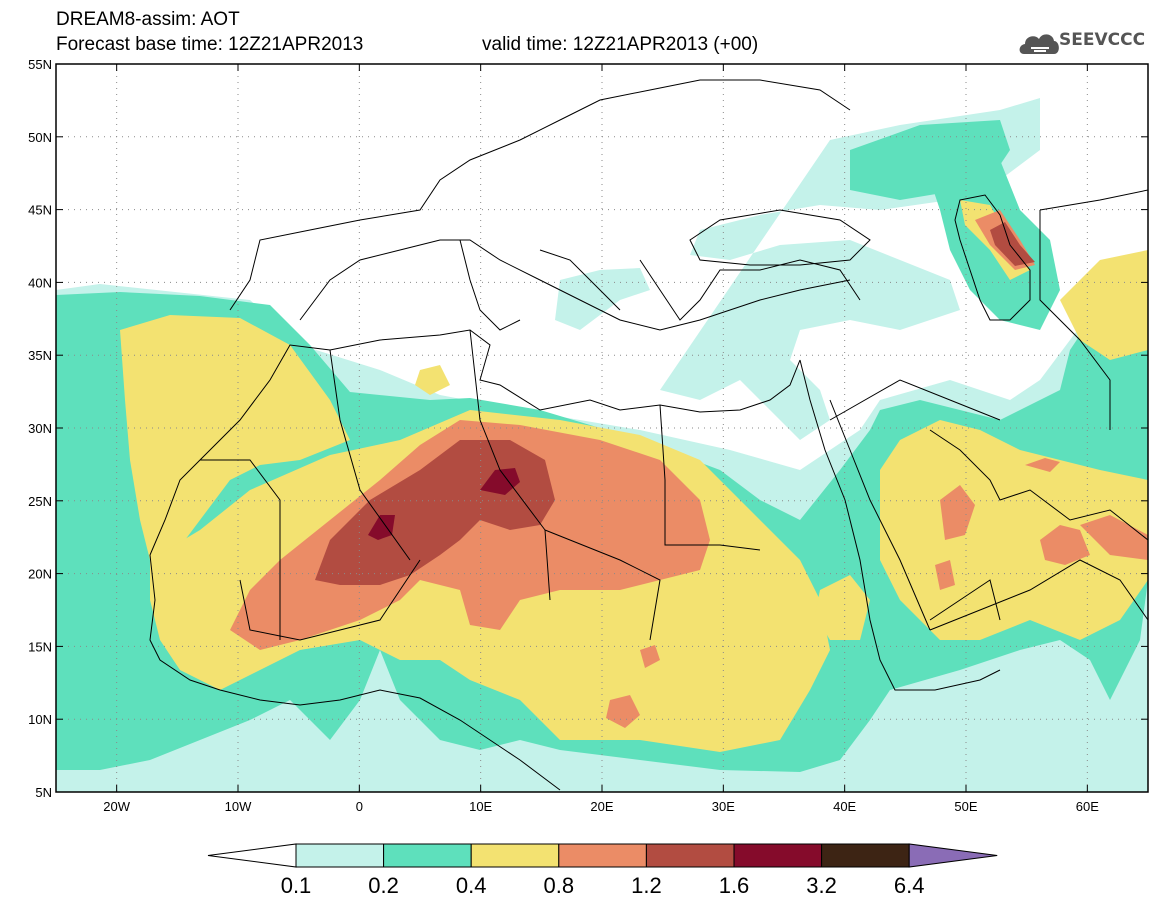  I want to click on lon-tick-label: 10E, so click(480, 806).